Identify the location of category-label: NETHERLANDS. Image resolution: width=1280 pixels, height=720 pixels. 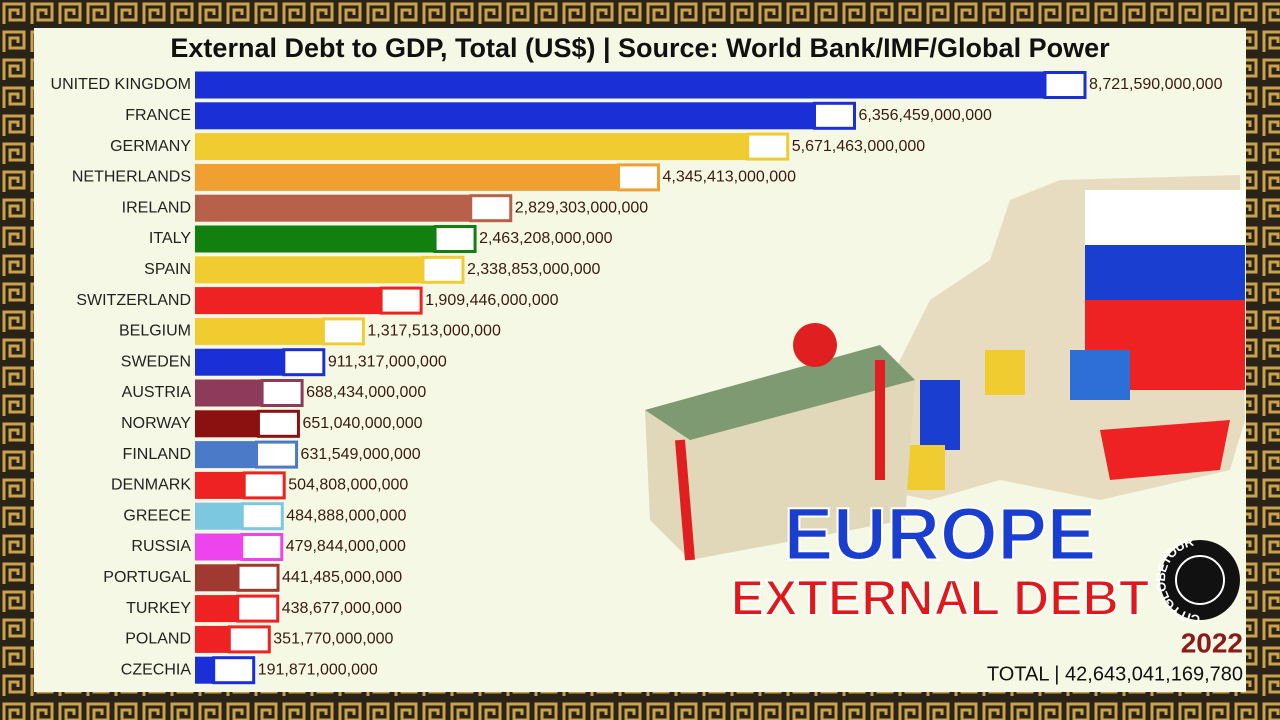
(131, 177).